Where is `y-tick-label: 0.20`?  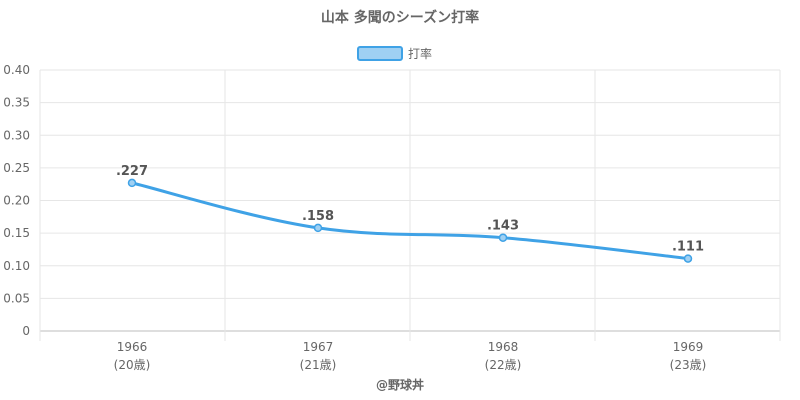 y-tick-label: 0.20 is located at coordinates (16, 201).